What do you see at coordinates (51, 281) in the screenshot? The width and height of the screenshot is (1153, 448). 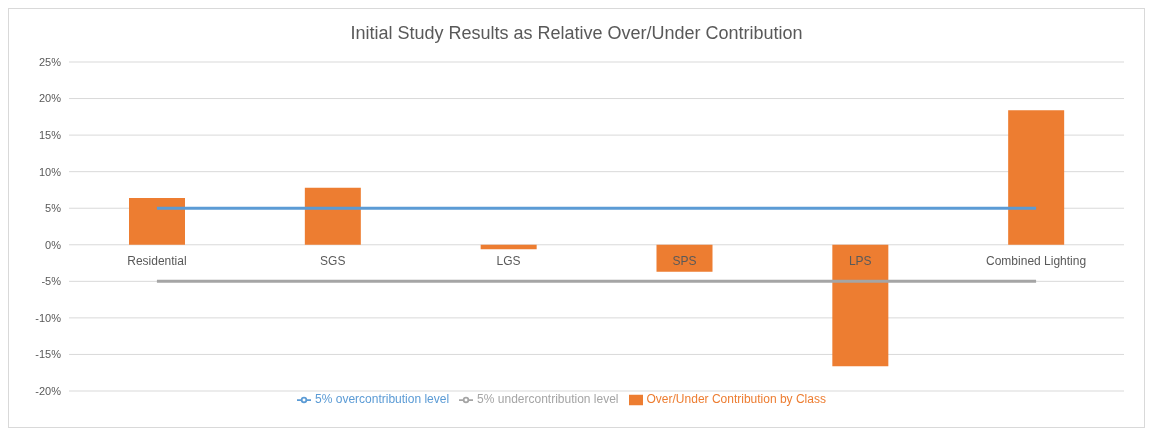 I see `y-tick-label: -5%` at bounding box center [51, 281].